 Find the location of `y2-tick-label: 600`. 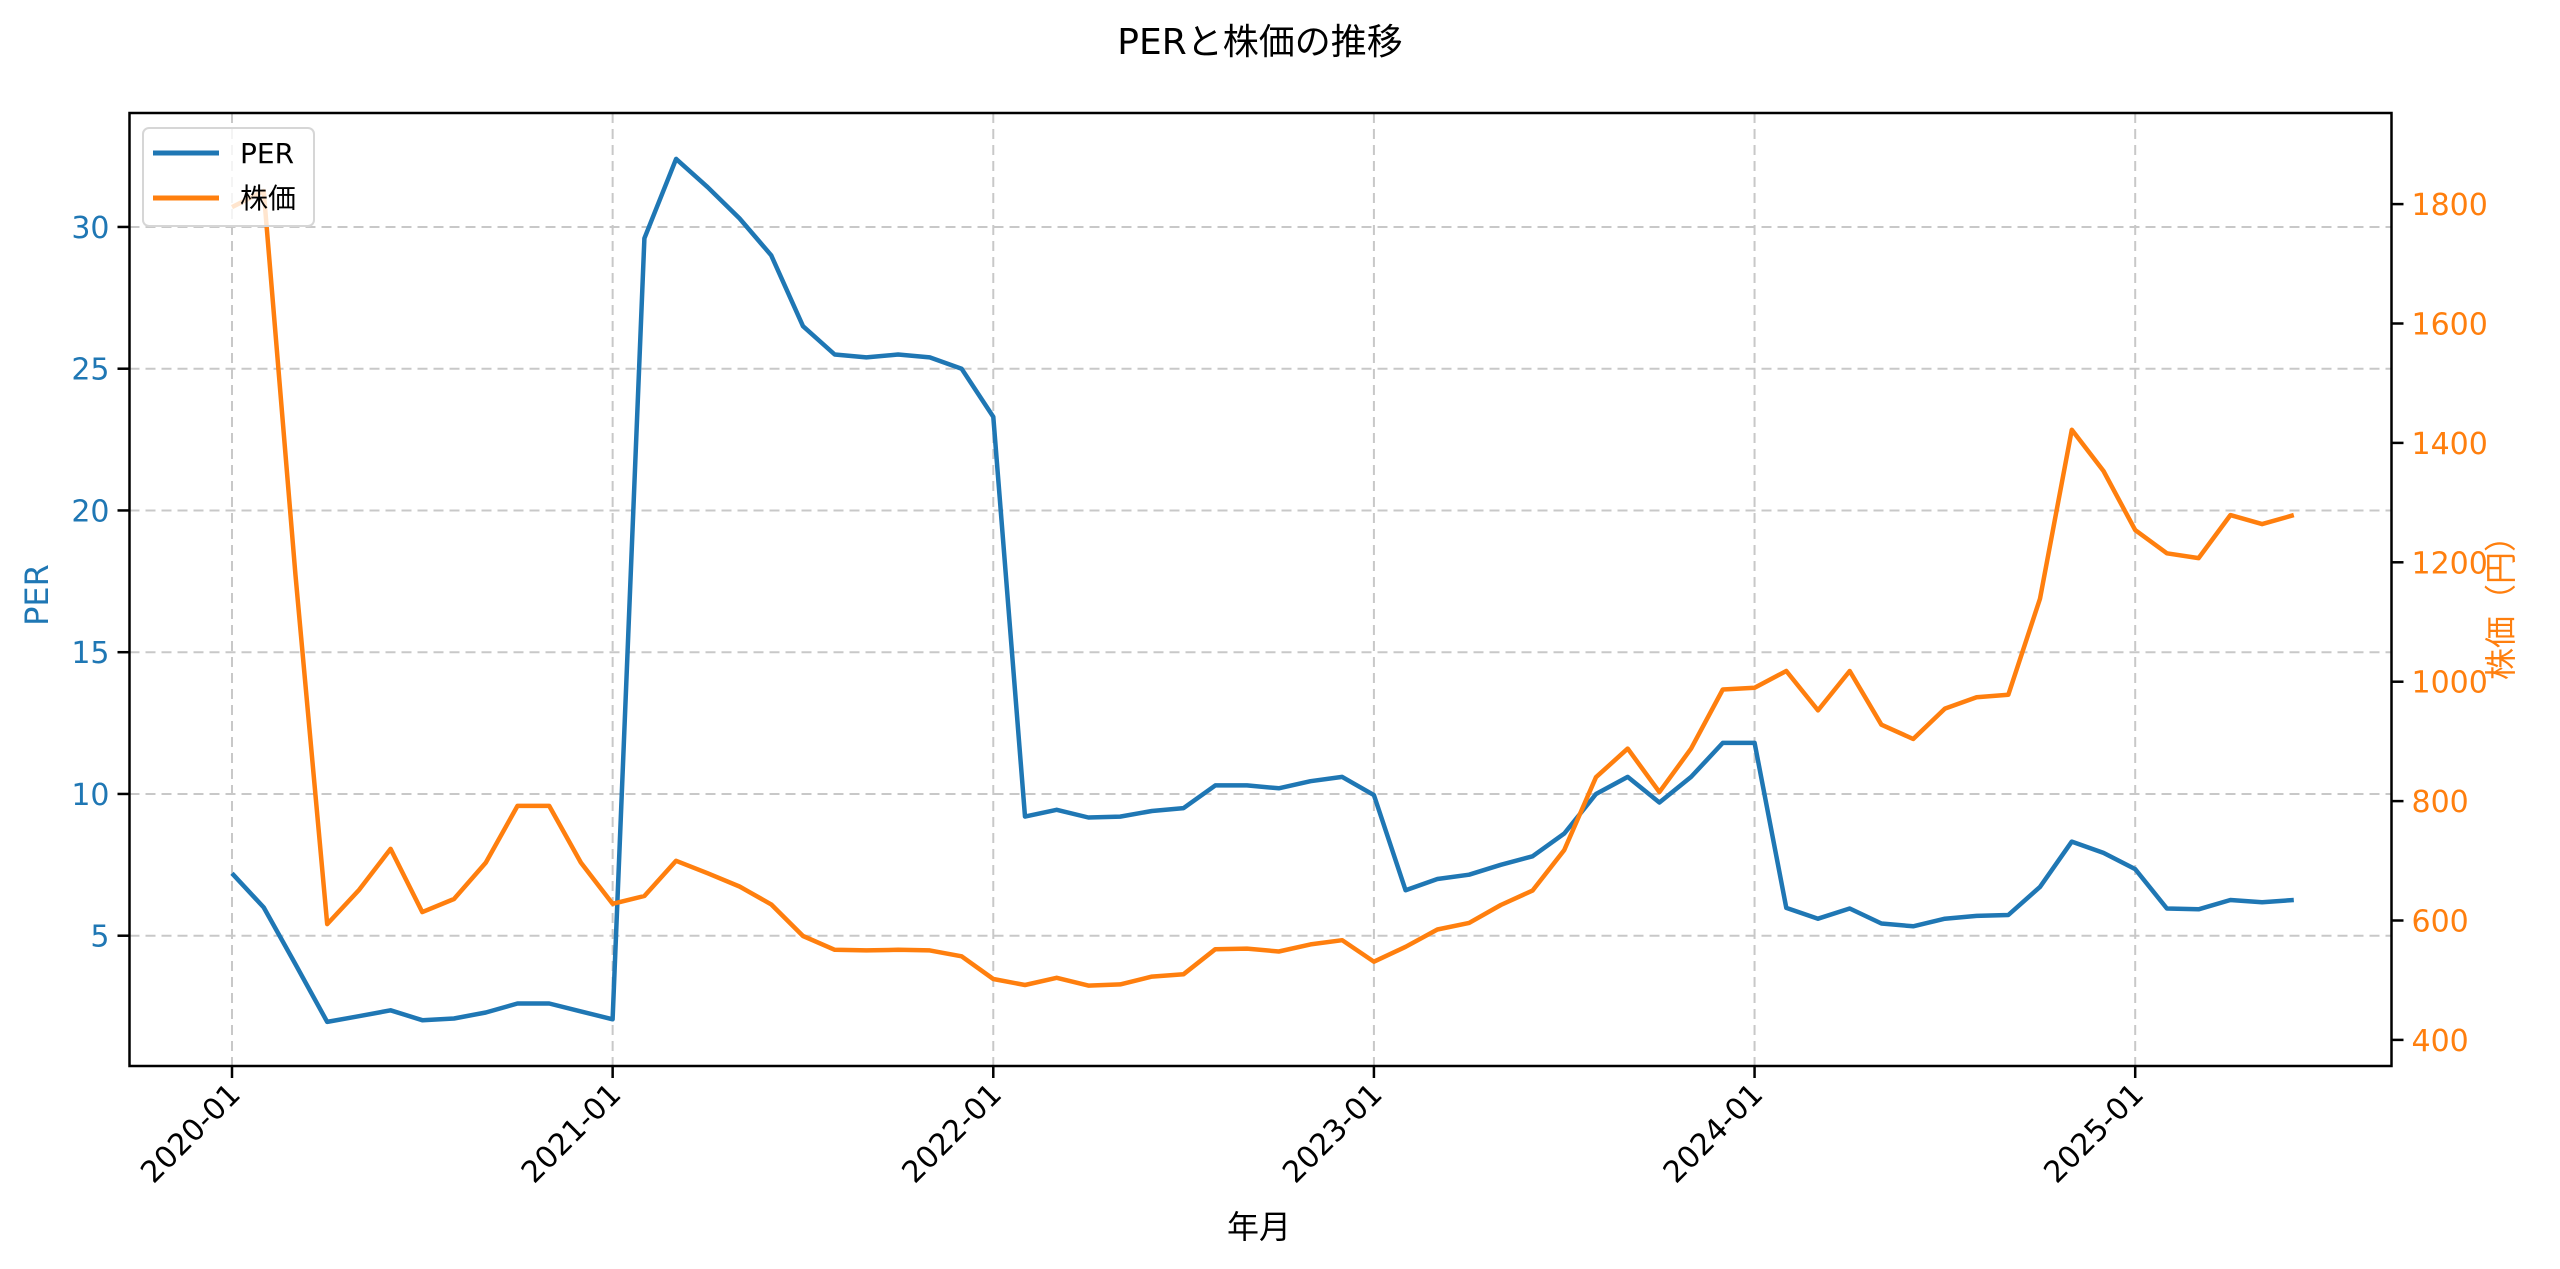

y2-tick-label: 600 is located at coordinates (2440, 922).